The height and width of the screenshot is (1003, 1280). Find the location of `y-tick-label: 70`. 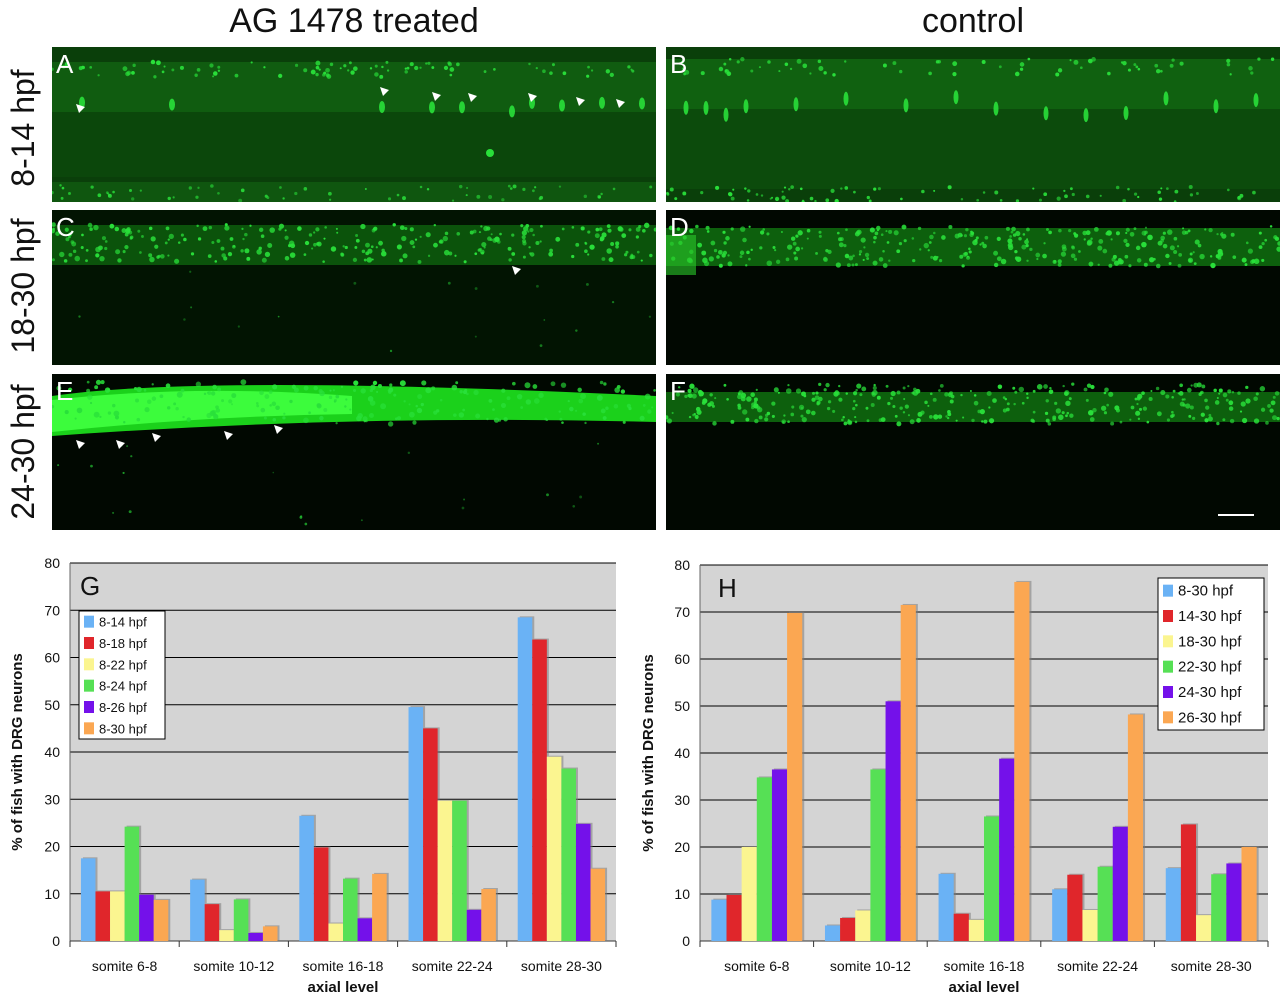

y-tick-label: 70 is located at coordinates (52, 610).